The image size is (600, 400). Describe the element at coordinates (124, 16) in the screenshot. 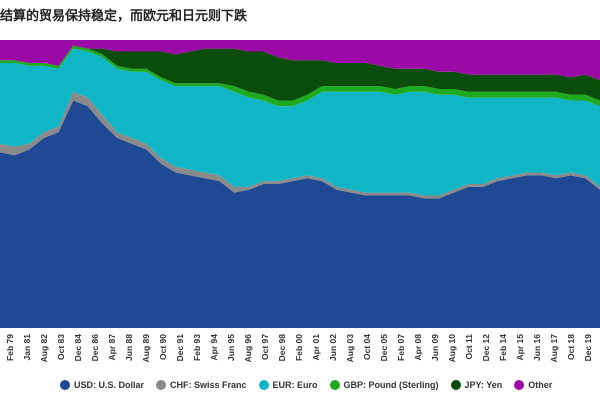

I see `chart-title: 结算的贸易保持稳定，而欧元和日元则下跌` at that location.